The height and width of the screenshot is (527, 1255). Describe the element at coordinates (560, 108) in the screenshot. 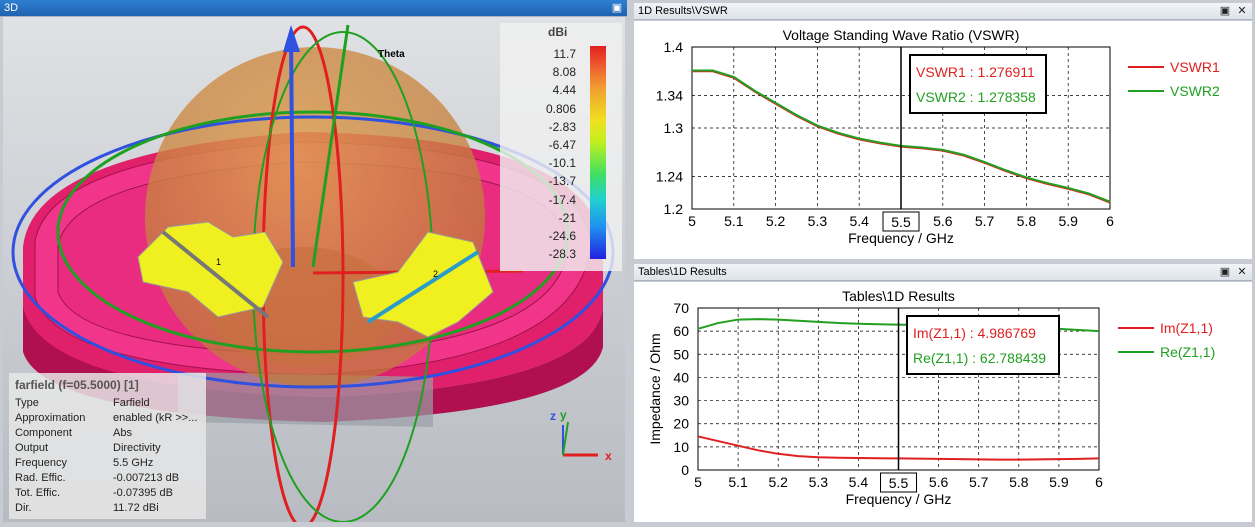

I see `legend-tick-label: 0.806` at that location.